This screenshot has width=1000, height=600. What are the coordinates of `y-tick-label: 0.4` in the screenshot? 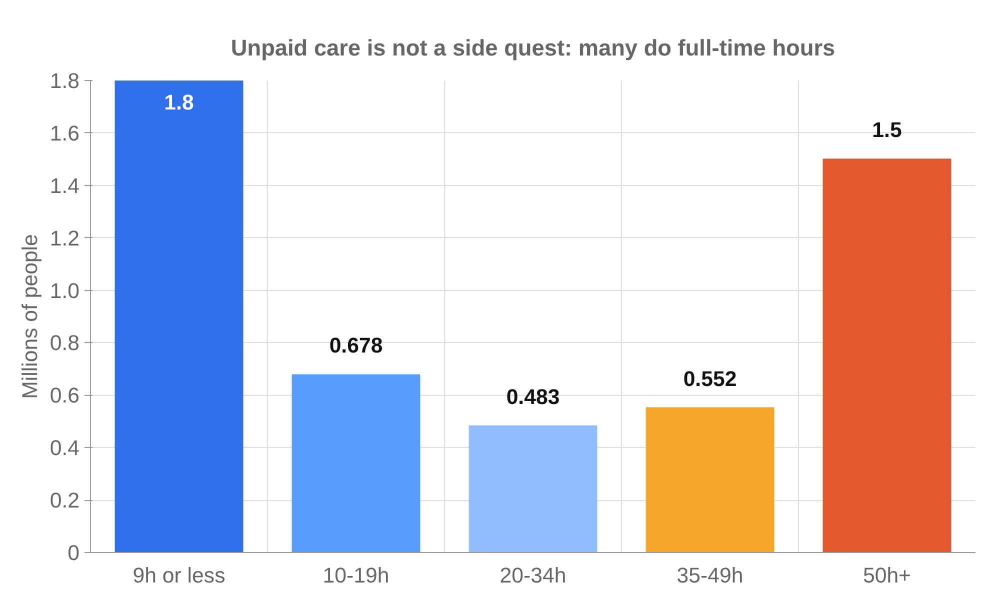 It's located at (65, 448).